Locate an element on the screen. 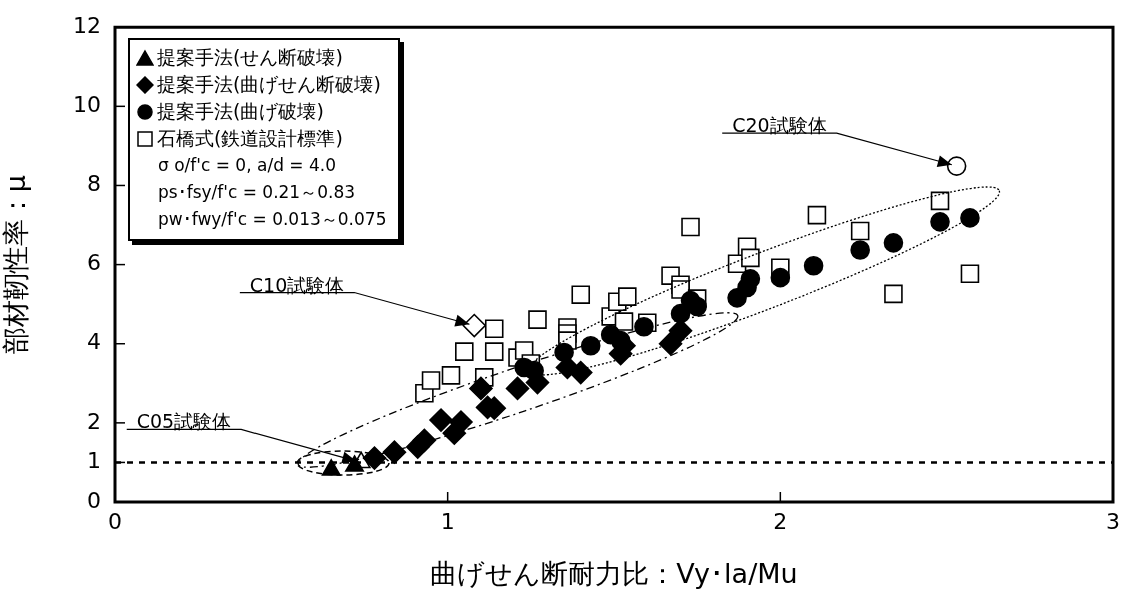 This screenshot has height=592, width=1130. annotation: pw･fwy/f'c = 0.013～0.075 is located at coordinates (272, 219).